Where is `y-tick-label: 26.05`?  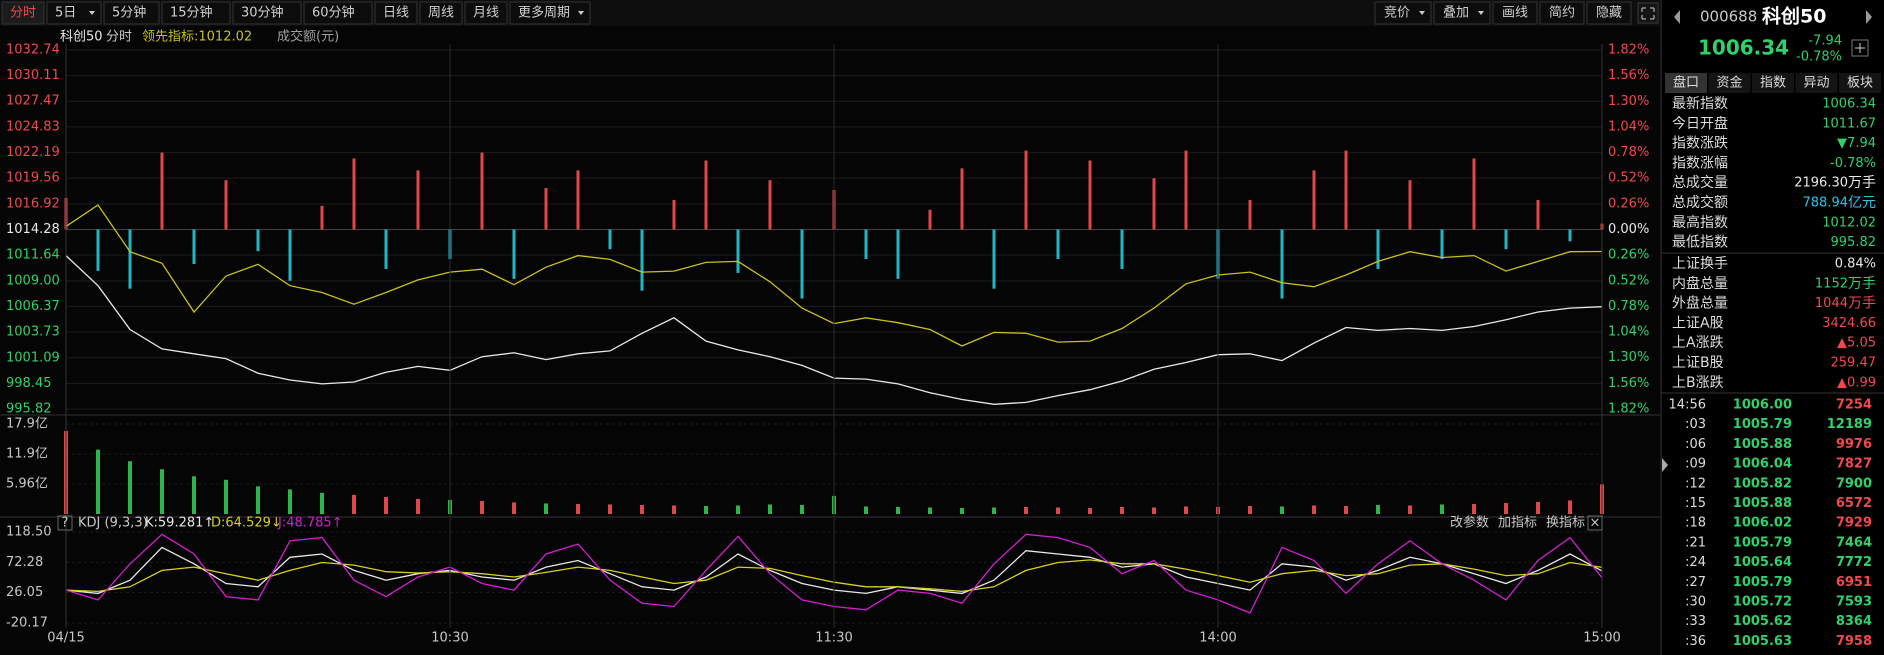 y-tick-label: 26.05 is located at coordinates (24, 592).